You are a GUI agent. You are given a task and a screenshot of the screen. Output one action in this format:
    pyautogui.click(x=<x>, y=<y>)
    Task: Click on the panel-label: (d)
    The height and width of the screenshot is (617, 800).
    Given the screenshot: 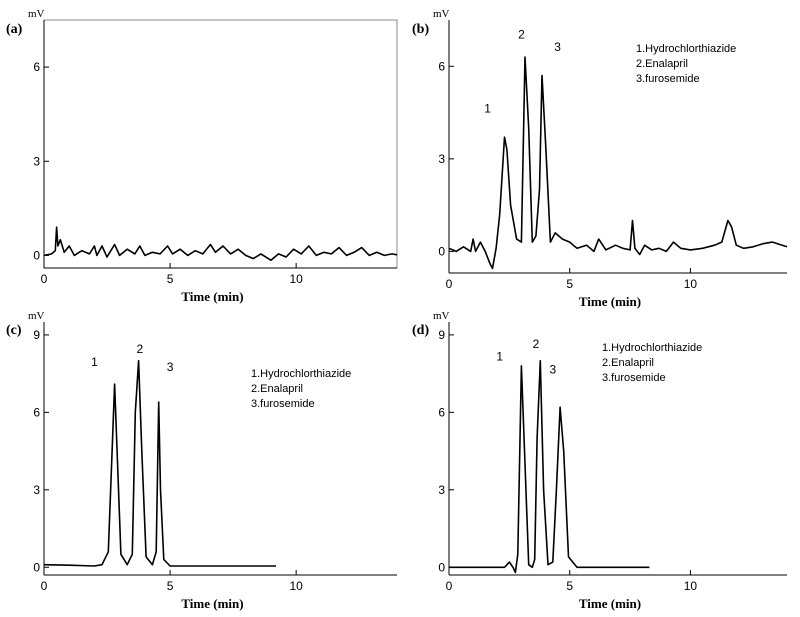 What is the action you would take?
    pyautogui.click(x=420, y=330)
    